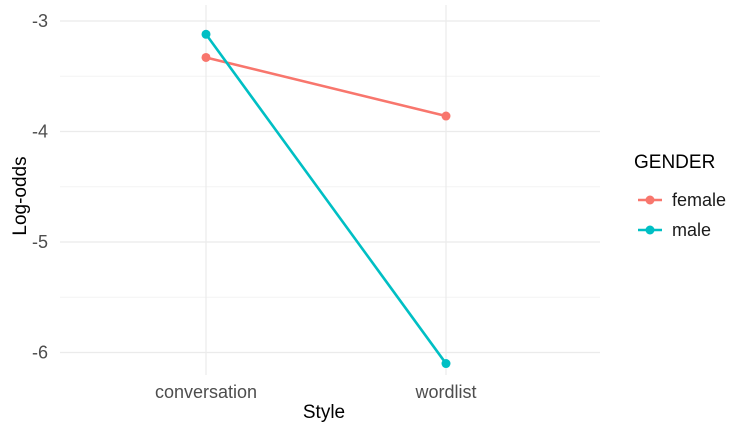 The image size is (741, 423). I want to click on legend-title: GENDER, so click(674, 162).